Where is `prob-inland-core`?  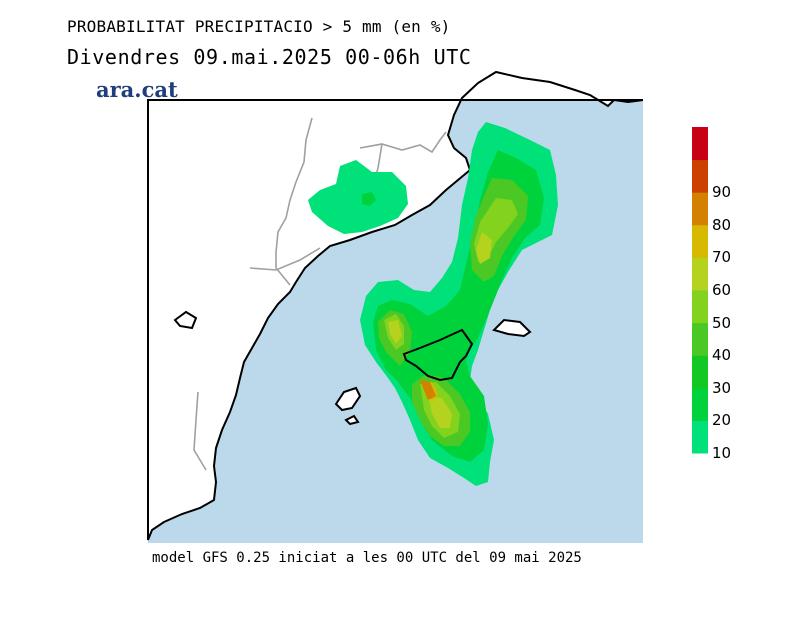 prob-inland-core is located at coordinates (369, 199).